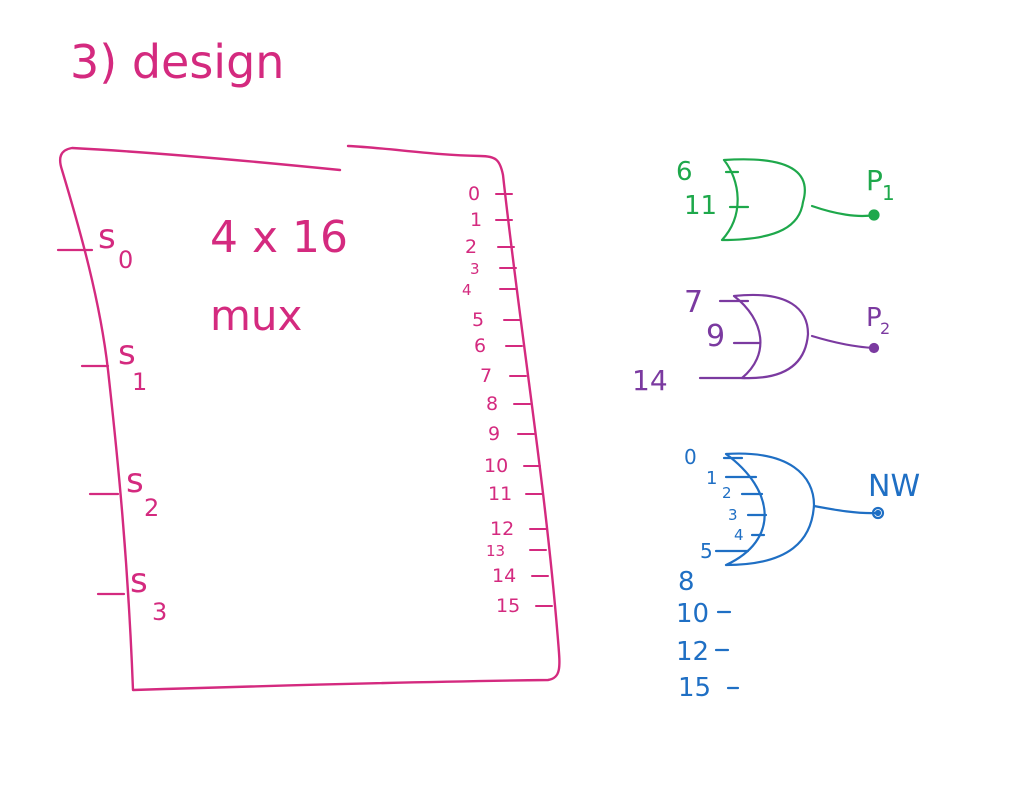 This screenshot has width=1032, height=808. Describe the element at coordinates (500, 494) in the screenshot. I see `output-label-11: 11` at that location.